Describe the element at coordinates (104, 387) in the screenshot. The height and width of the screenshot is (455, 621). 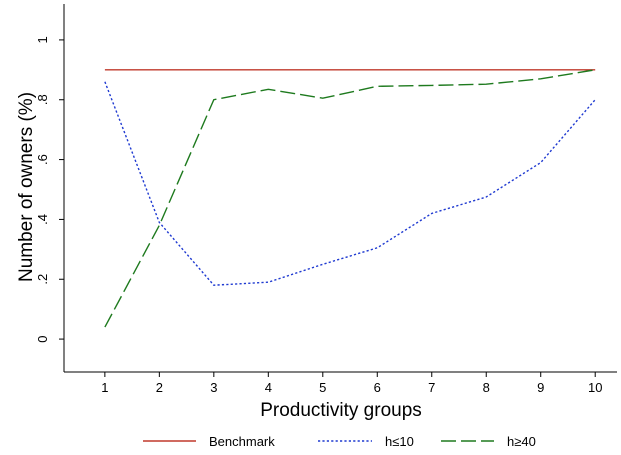
I see `x-tick-label: 1` at that location.